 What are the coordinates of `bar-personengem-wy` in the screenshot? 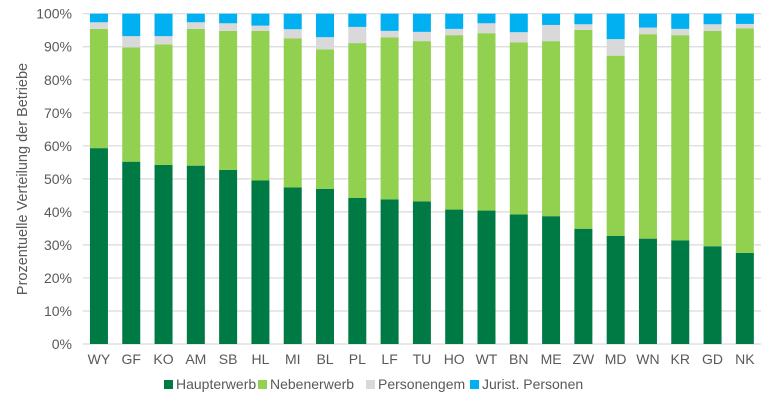 It's located at (98, 25).